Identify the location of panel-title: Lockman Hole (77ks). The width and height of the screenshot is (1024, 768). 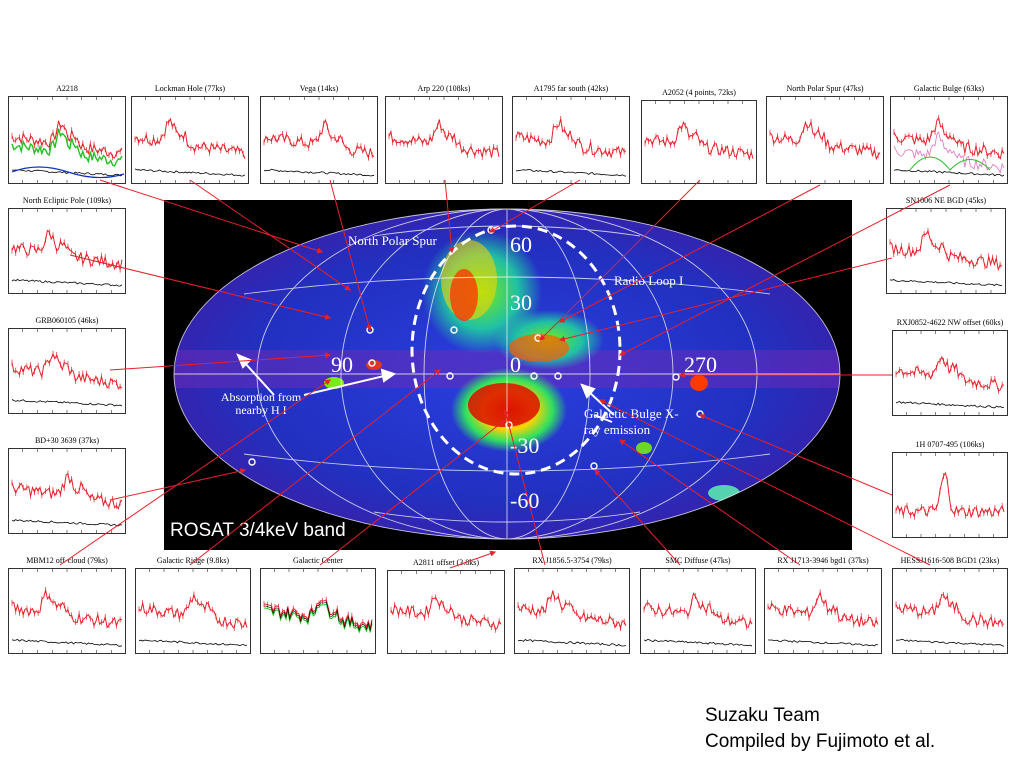
(190, 88).